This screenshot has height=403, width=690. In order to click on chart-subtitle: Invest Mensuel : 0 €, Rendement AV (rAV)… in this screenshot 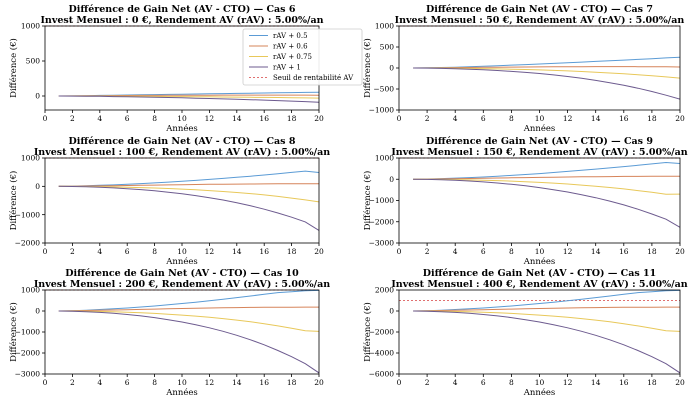, I will do `click(181, 20)`.